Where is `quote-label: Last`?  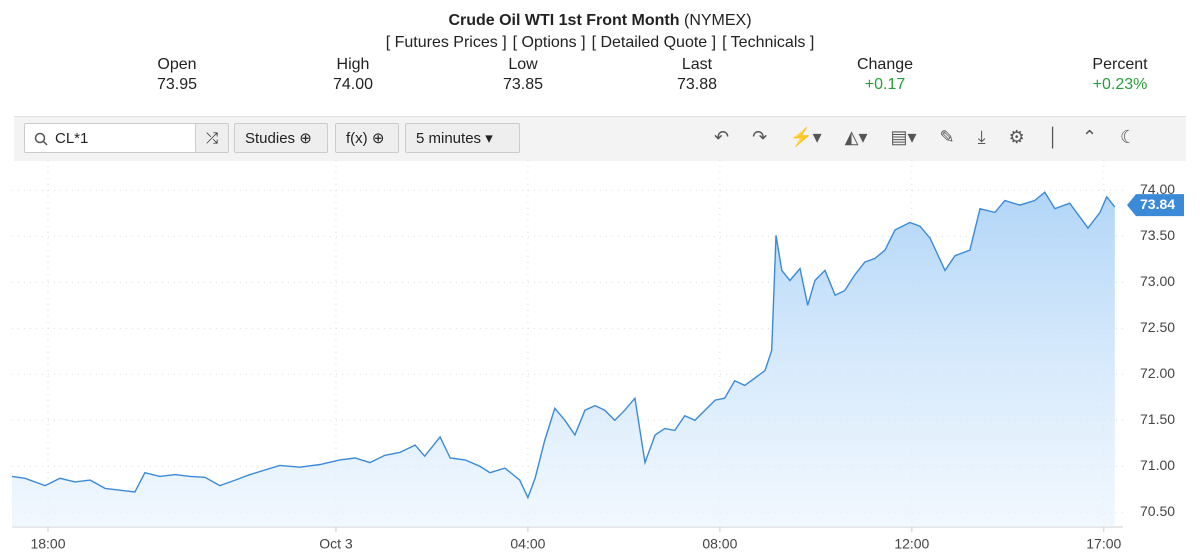 quote-label: Last is located at coordinates (697, 64).